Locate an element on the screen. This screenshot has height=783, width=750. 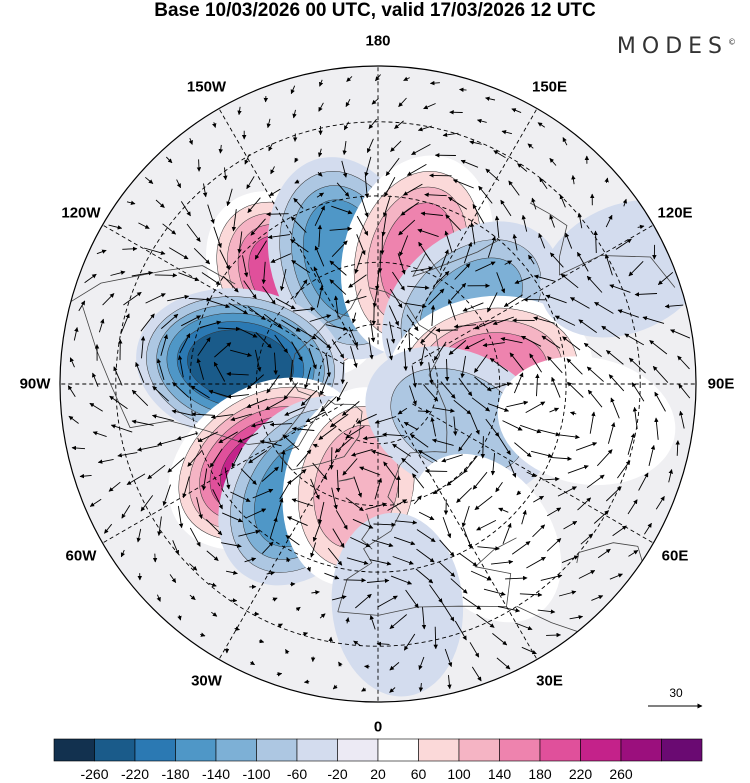
colorbar-tick-label: 180 is located at coordinates (540, 774).